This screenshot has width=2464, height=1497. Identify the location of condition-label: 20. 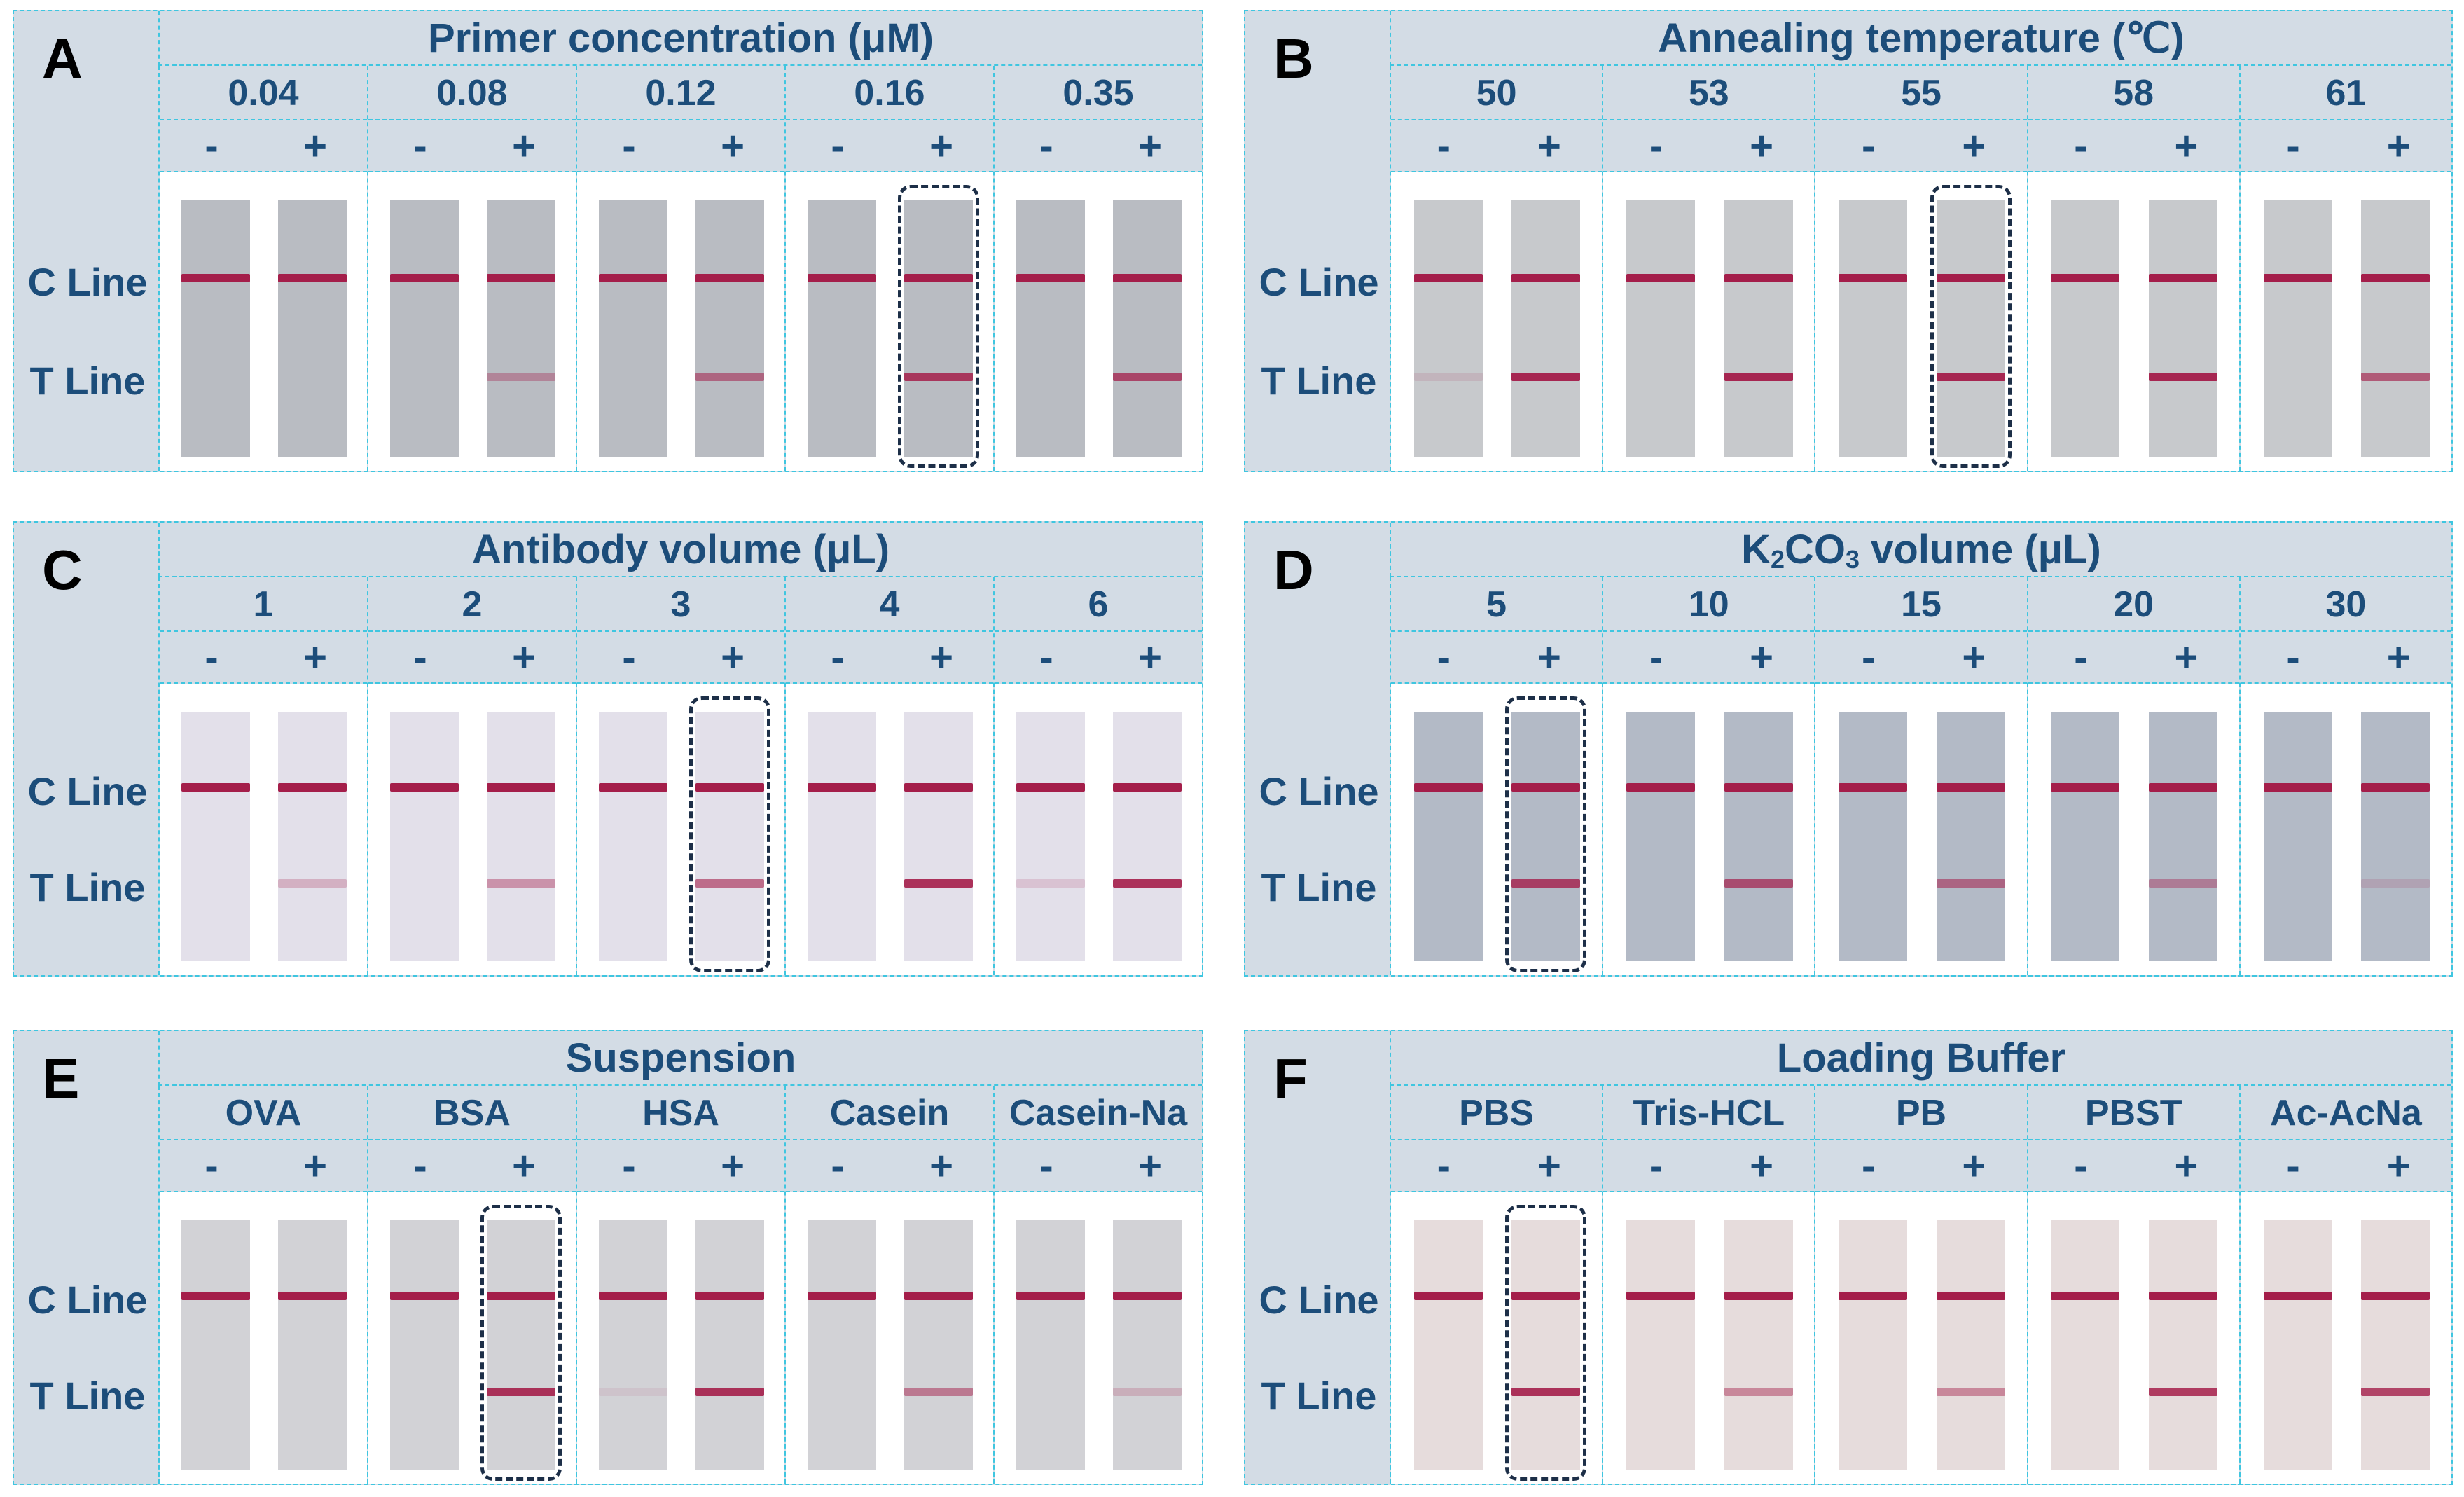
(2133, 604).